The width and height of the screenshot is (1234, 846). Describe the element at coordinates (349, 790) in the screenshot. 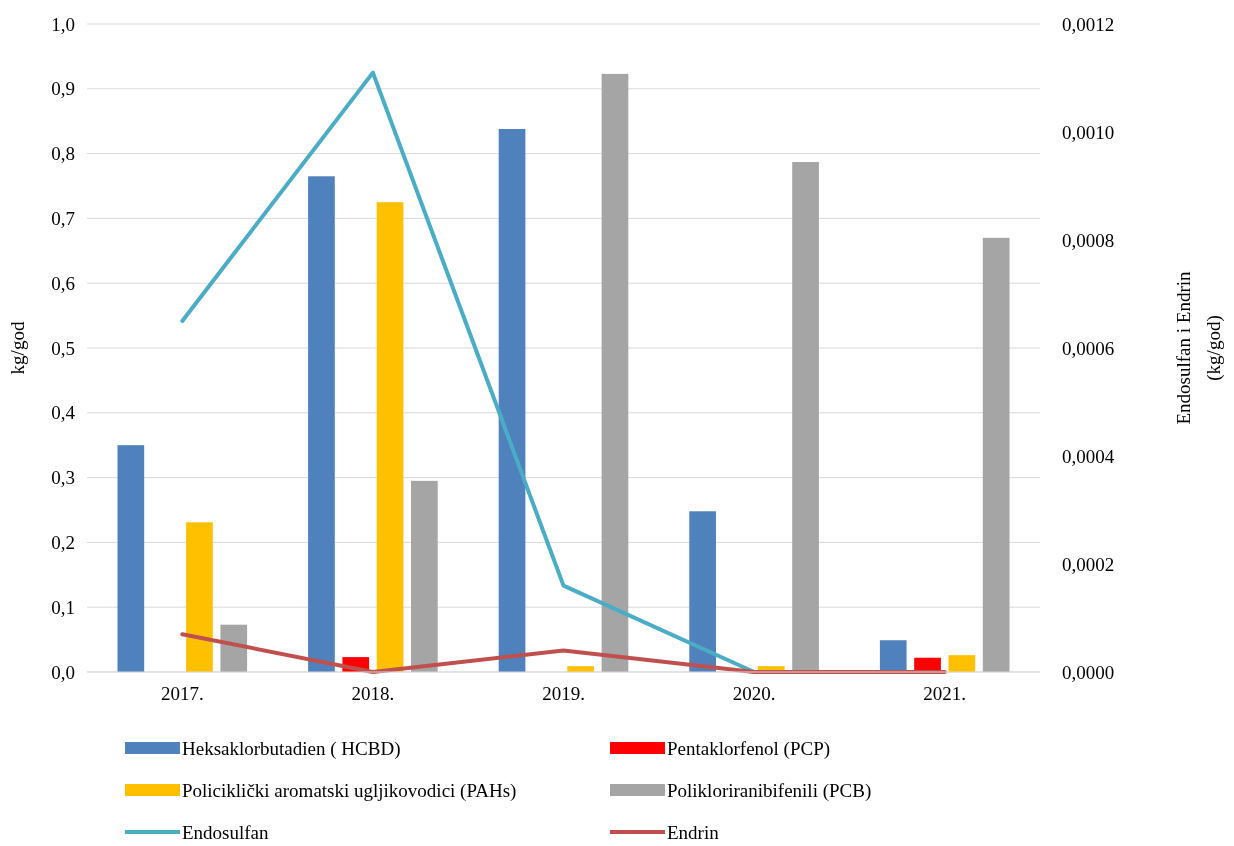

I see `legend-label: Policiklički aromatski ugljikovodici (PAHs)` at that location.